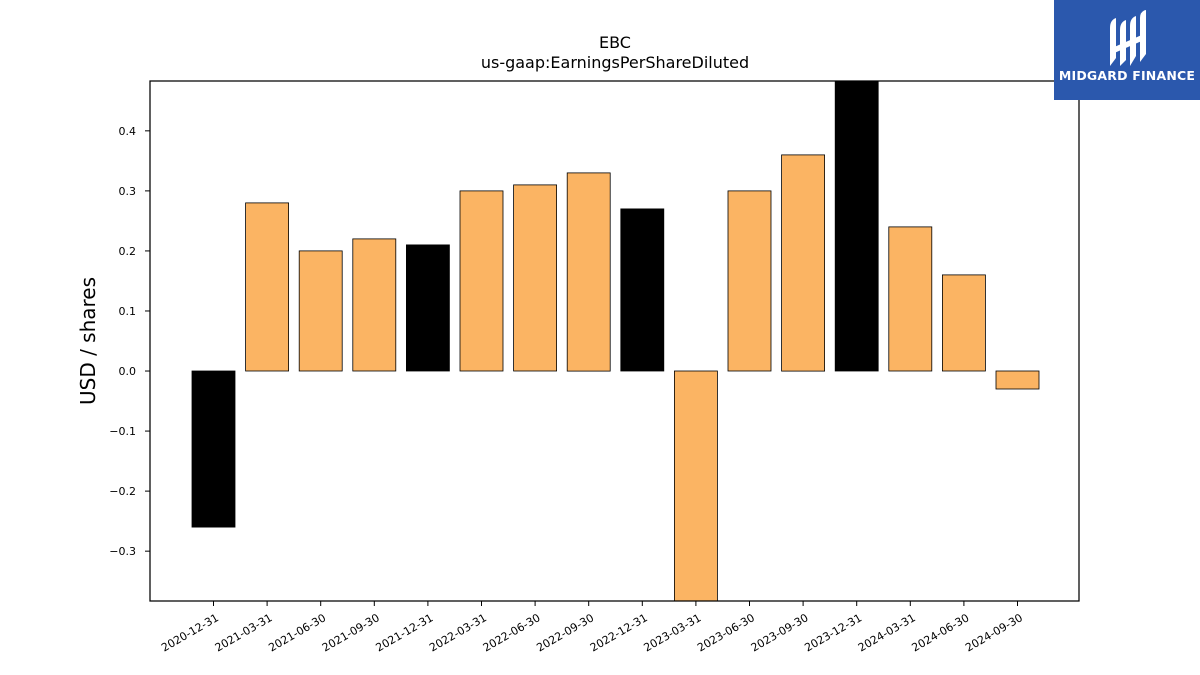 This screenshot has height=675, width=1200. I want to click on x-tick-label: 2022-03-31, so click(458, 632).